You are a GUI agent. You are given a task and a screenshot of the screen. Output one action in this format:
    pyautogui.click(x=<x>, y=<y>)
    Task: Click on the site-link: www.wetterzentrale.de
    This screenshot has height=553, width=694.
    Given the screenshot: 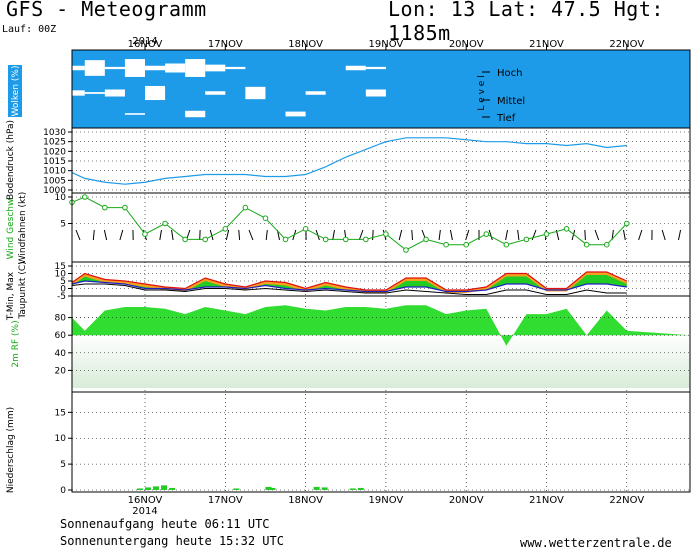 What is the action you would take?
    pyautogui.click(x=596, y=543)
    